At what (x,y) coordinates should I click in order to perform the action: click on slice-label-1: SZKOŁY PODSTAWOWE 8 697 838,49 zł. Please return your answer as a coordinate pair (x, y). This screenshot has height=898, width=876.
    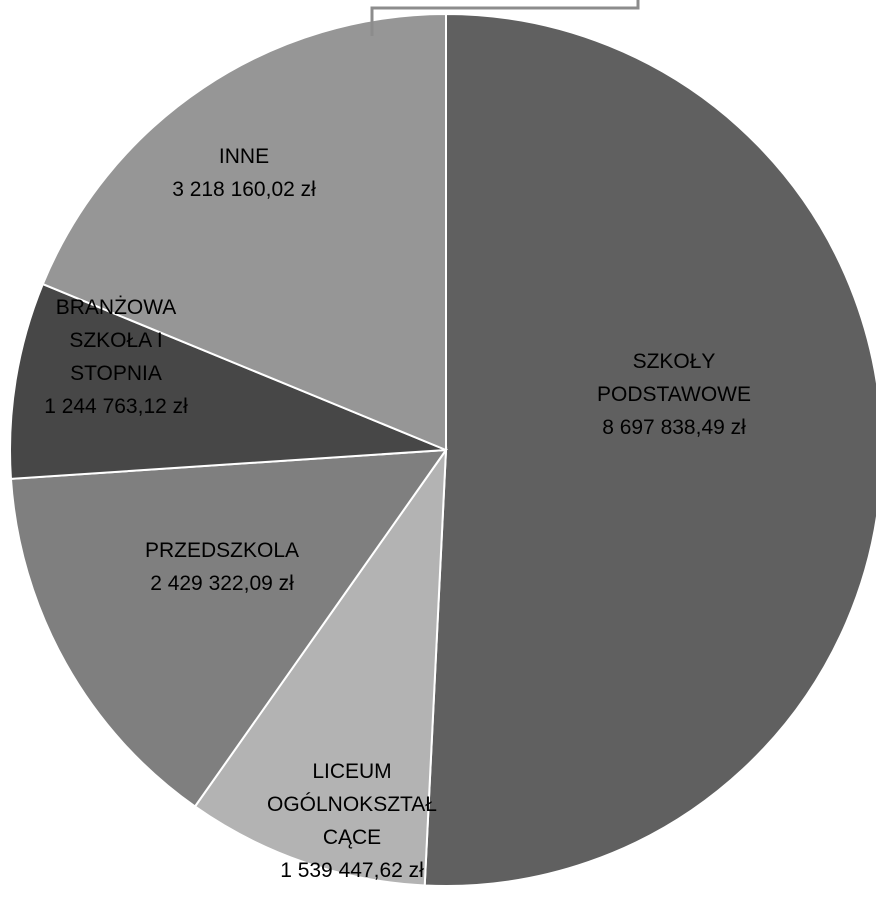
    Looking at the image, I should click on (674, 394).